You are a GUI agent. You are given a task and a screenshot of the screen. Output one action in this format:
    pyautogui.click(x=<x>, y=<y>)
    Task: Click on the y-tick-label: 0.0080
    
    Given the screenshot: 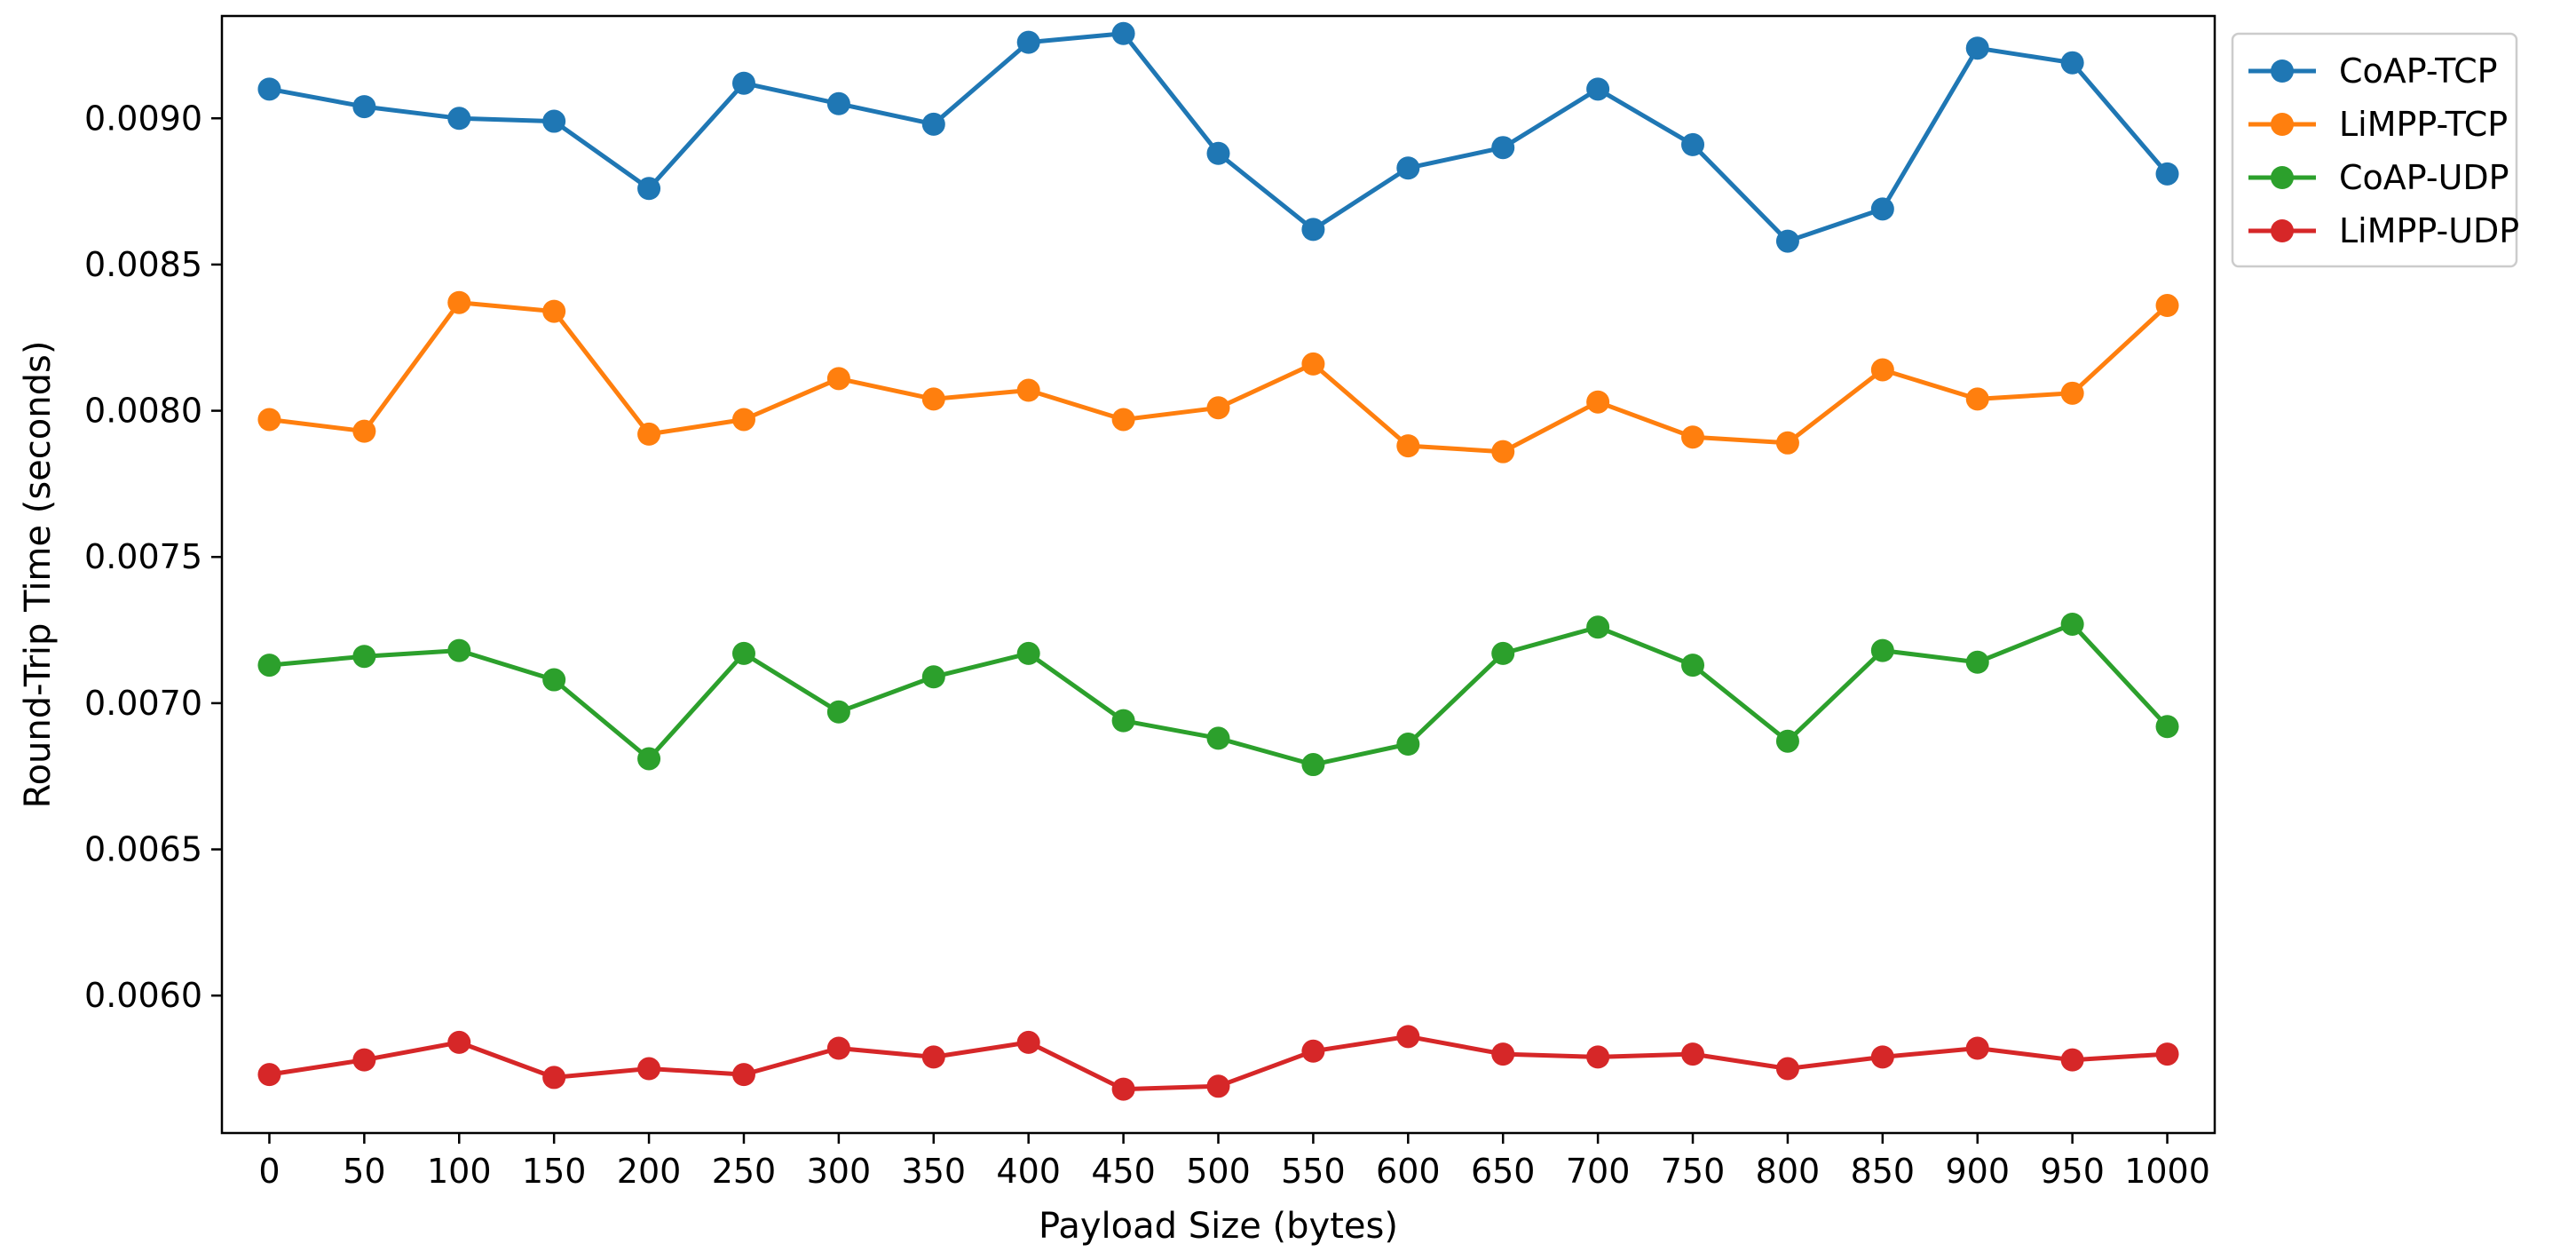 What is the action you would take?
    pyautogui.click(x=143, y=411)
    